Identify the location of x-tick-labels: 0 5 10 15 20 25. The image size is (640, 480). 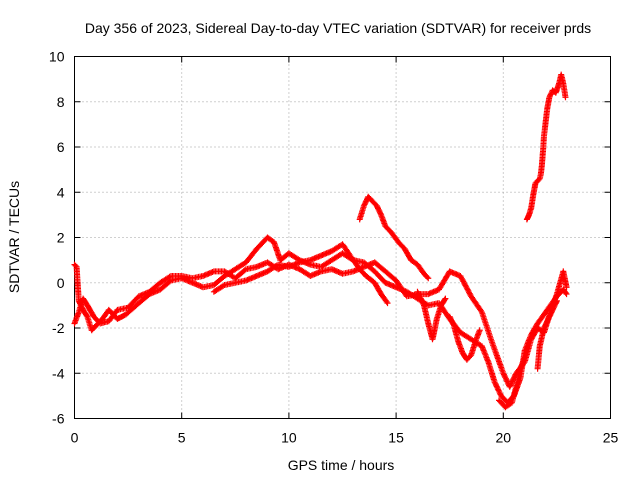
(345, 438).